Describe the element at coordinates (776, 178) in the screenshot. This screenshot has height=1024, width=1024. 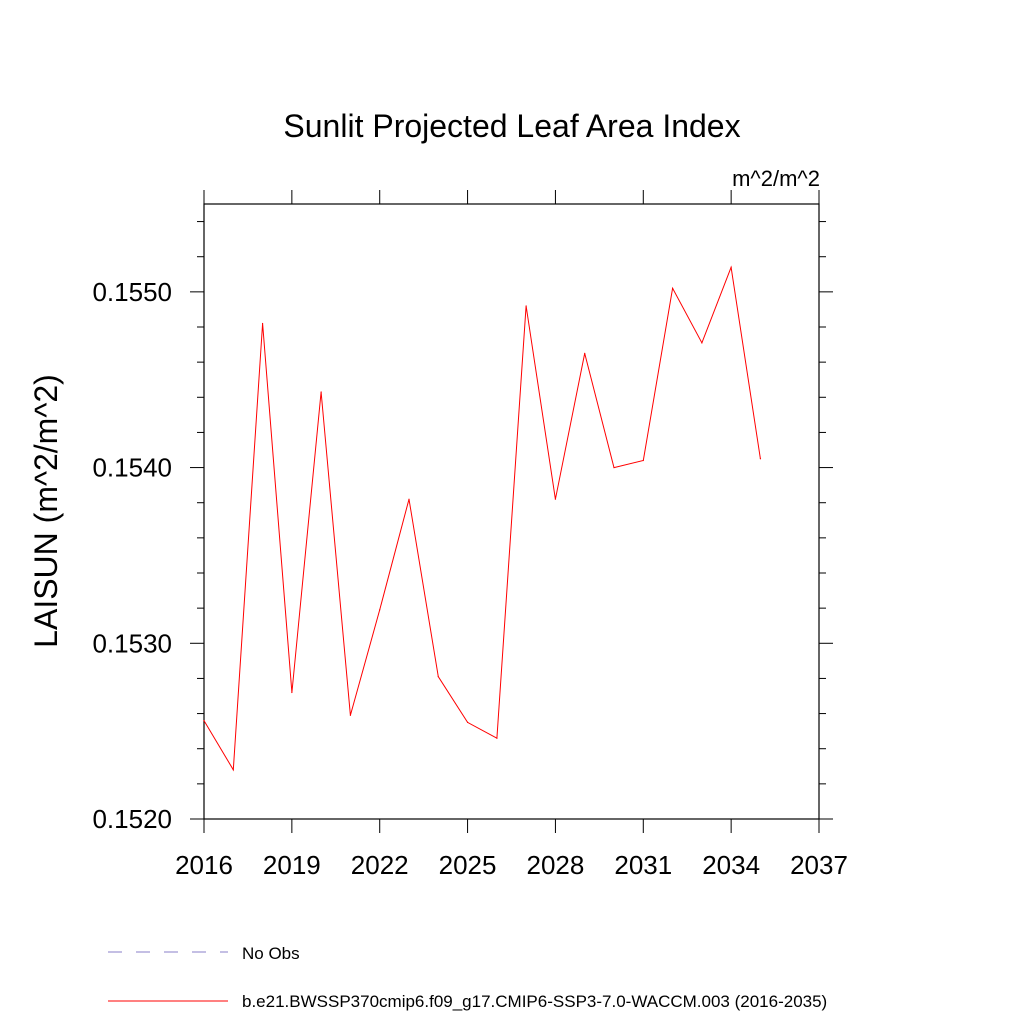
I see `units-label: m^2/m^2` at that location.